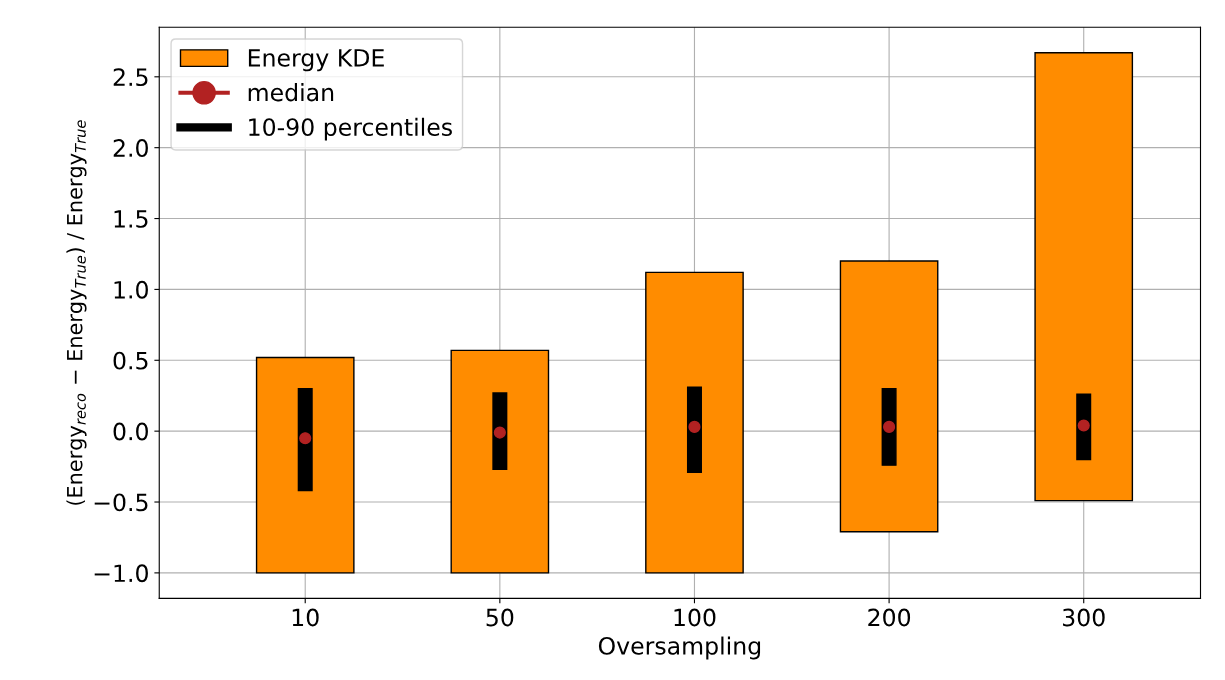 This screenshot has width=1225, height=680. Describe the element at coordinates (889, 617) in the screenshot. I see `x-tick-label: 200` at that location.